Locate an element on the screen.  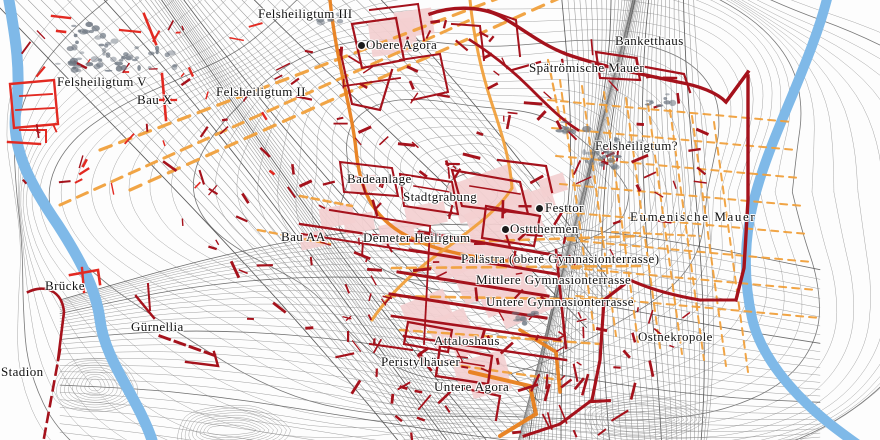
map-label-badeanlage: Badeanlage is located at coordinates (379, 178).